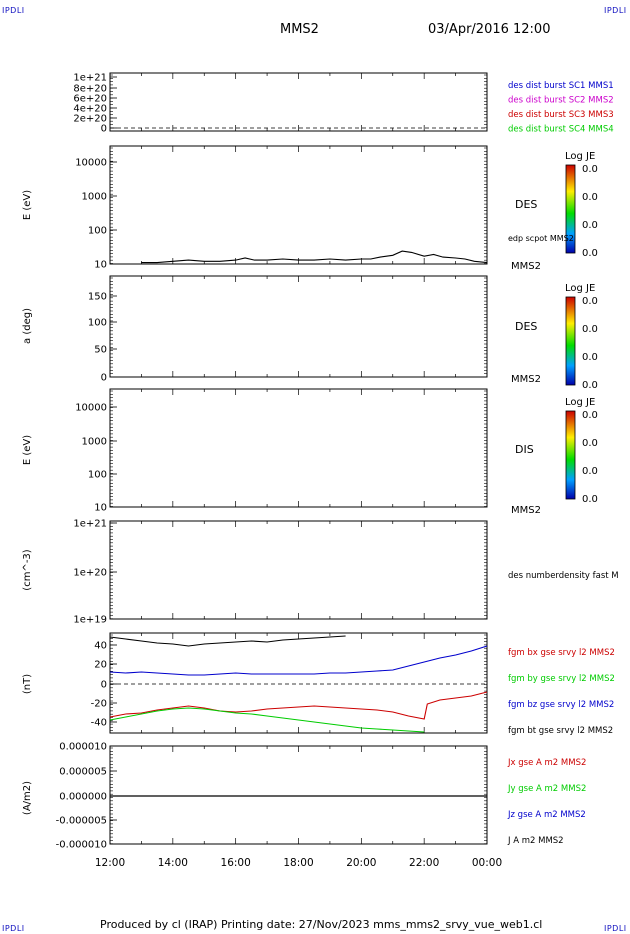  I want to click on legend-entry: fgm bz gse srvy l2 MMS2, so click(561, 705).